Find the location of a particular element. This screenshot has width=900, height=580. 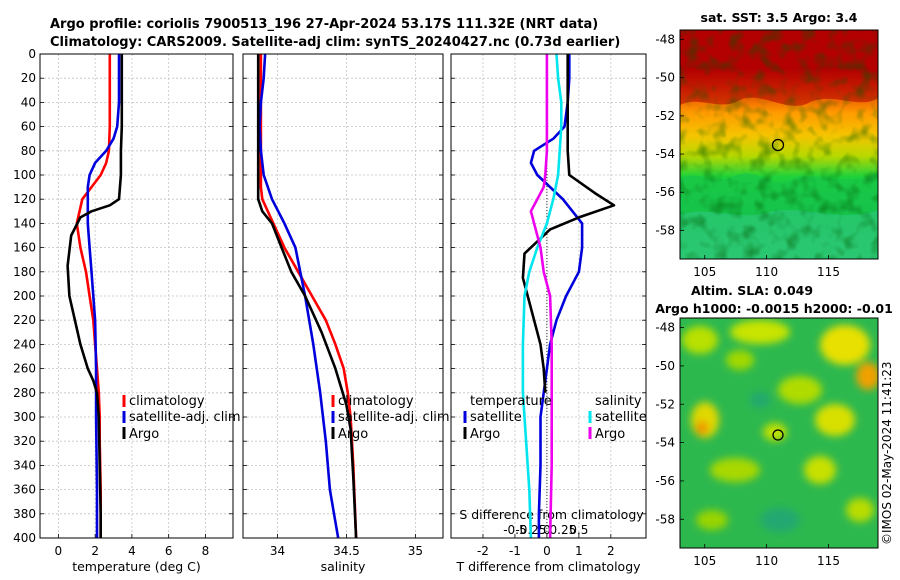

series-satellite-adj-clim is located at coordinates (103, 296).